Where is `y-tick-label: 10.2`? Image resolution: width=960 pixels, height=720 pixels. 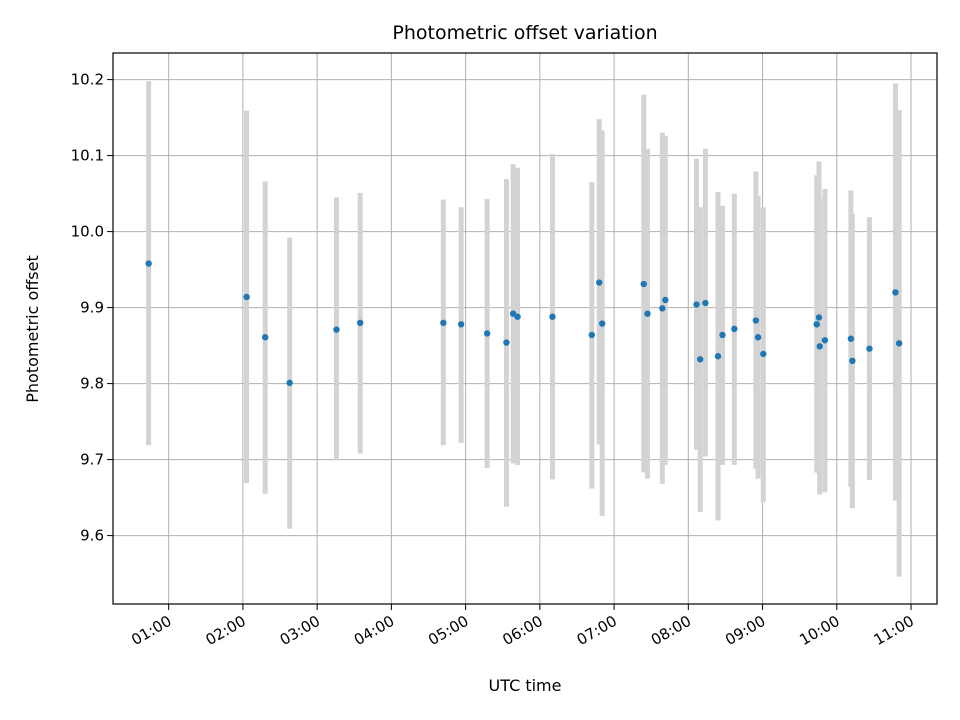
y-tick-label: 10.2 is located at coordinates (87, 80).